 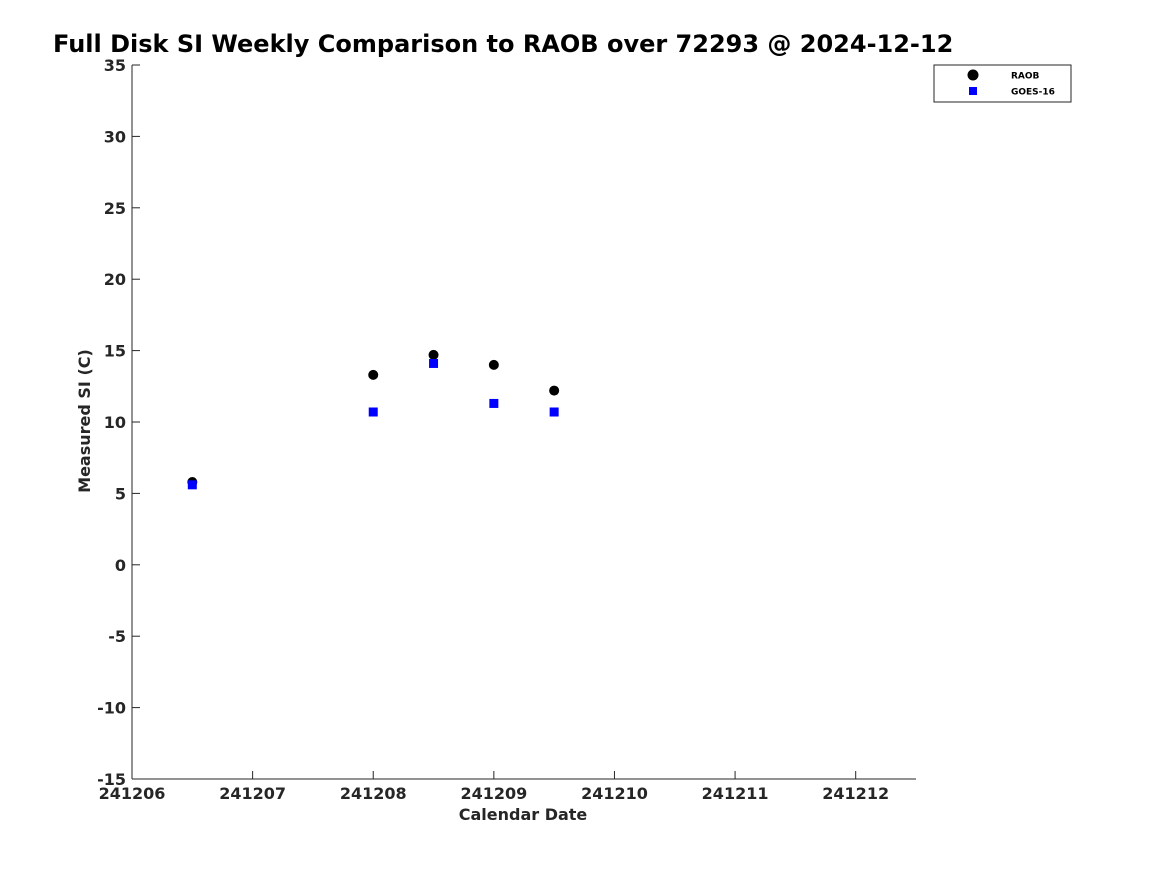 I want to click on legend-marker-goes16, so click(x=973, y=91).